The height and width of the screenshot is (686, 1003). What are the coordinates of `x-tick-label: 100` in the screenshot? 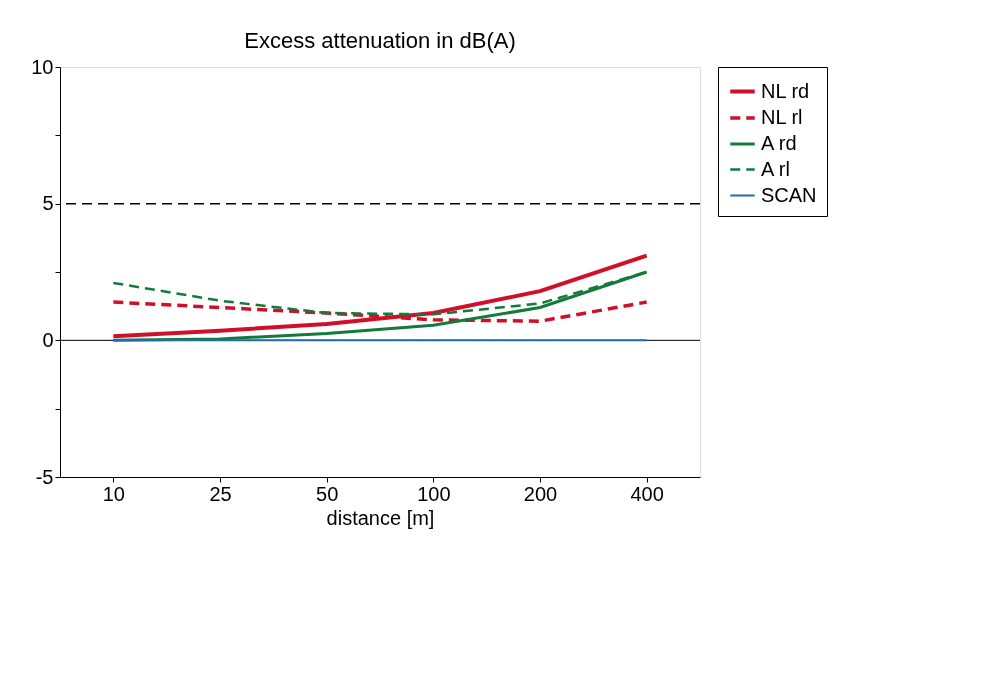 It's located at (434, 493).